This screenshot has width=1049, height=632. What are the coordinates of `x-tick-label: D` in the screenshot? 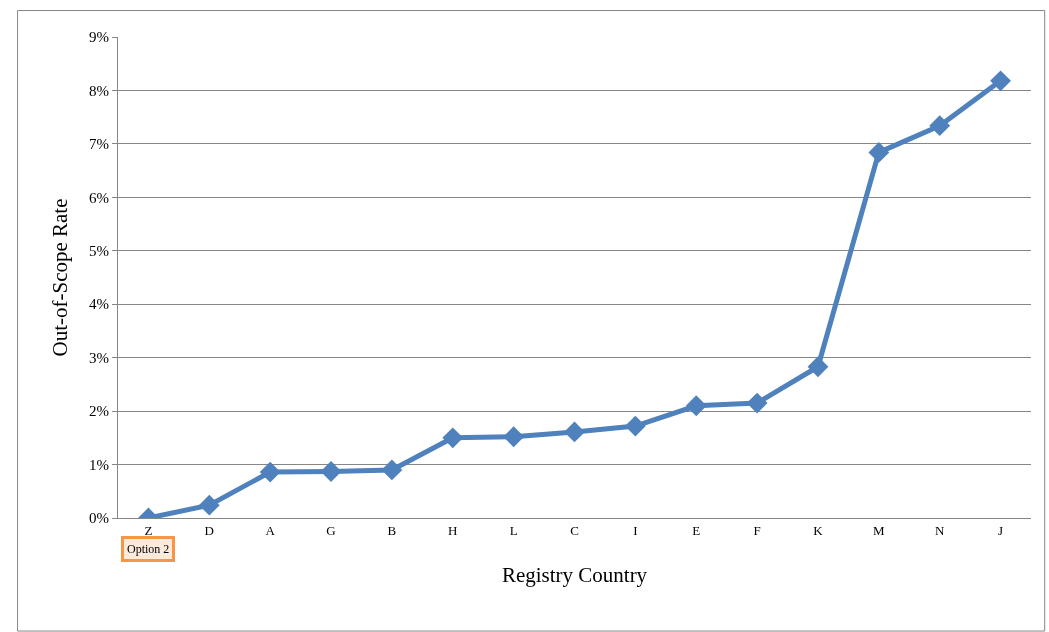 It's located at (209, 530).